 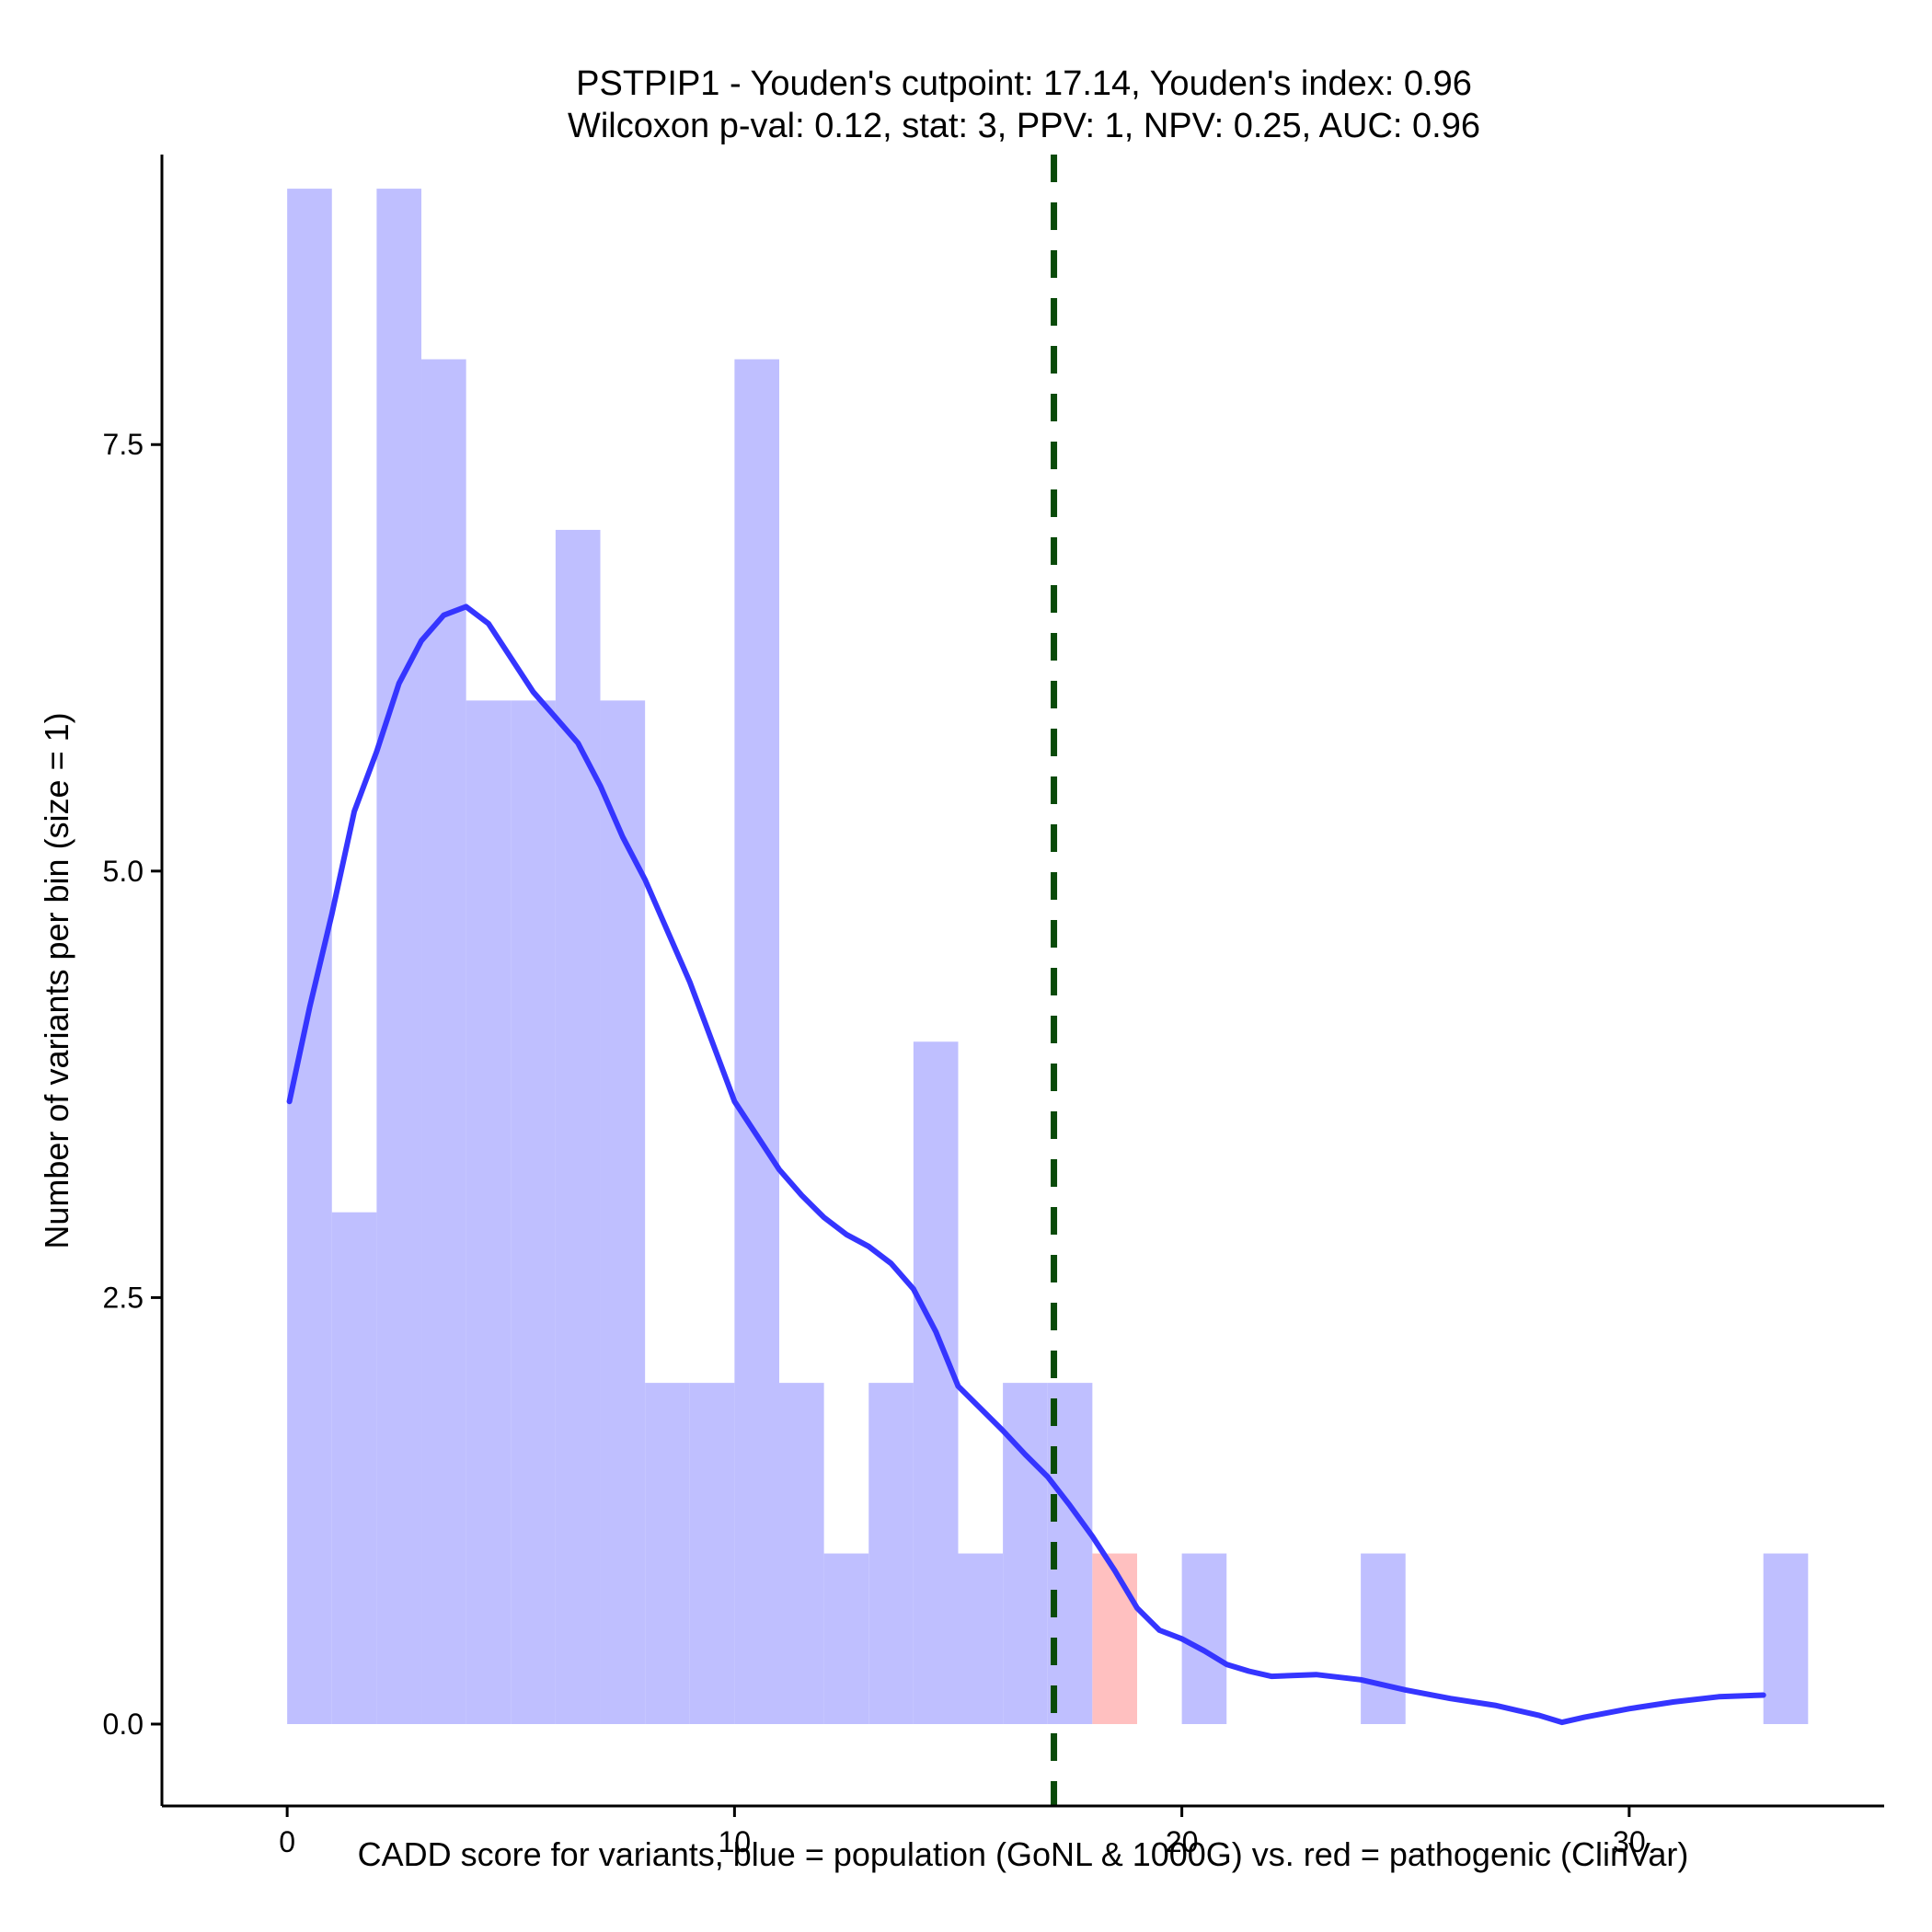 I want to click on x-axis-ticks: 0 10 20 30, so click(x=962, y=1832).